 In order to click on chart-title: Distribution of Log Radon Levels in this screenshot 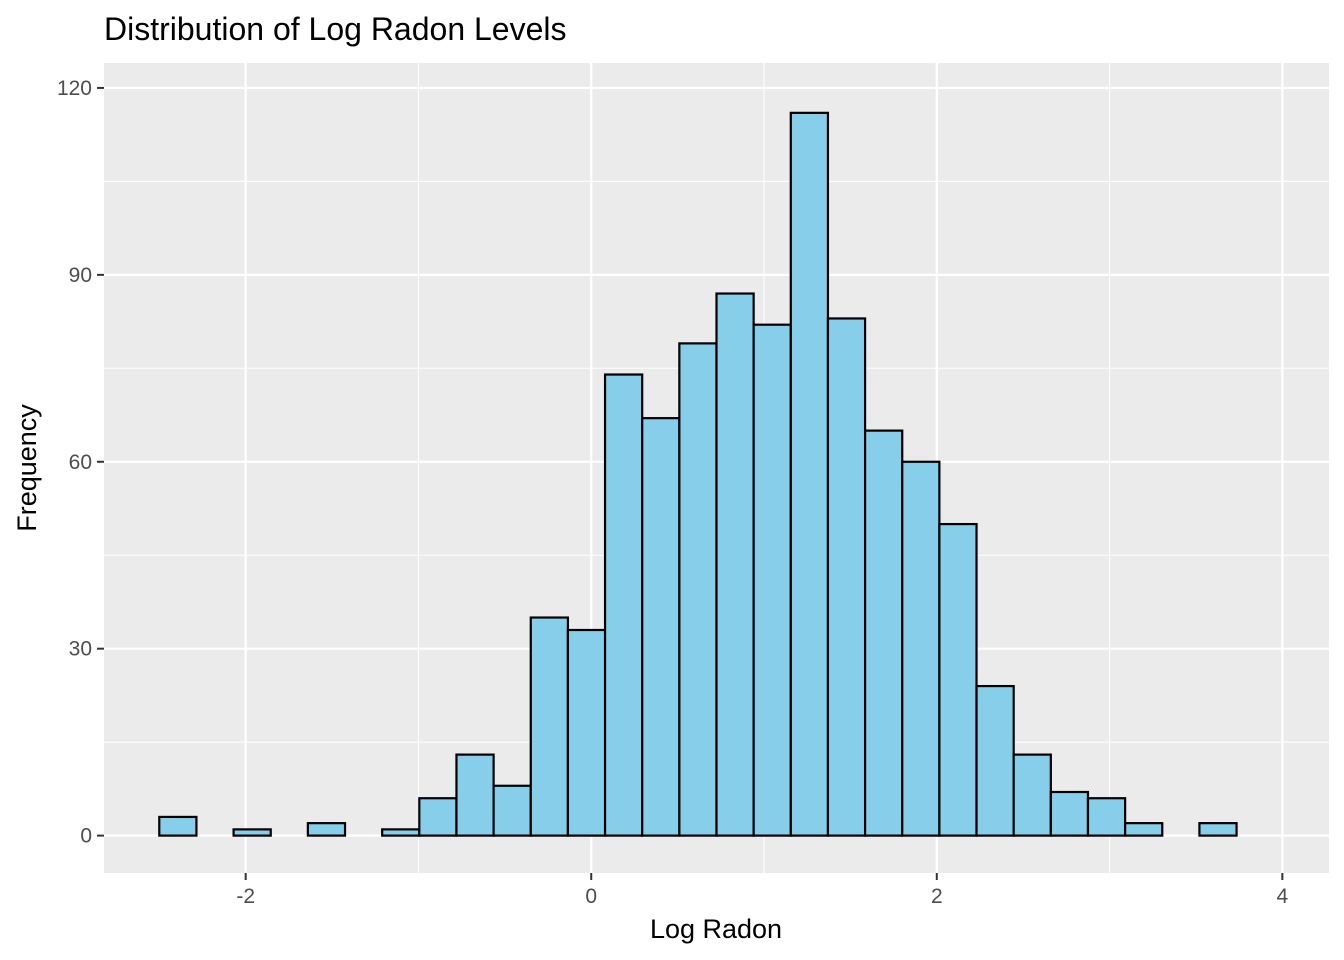, I will do `click(335, 29)`.